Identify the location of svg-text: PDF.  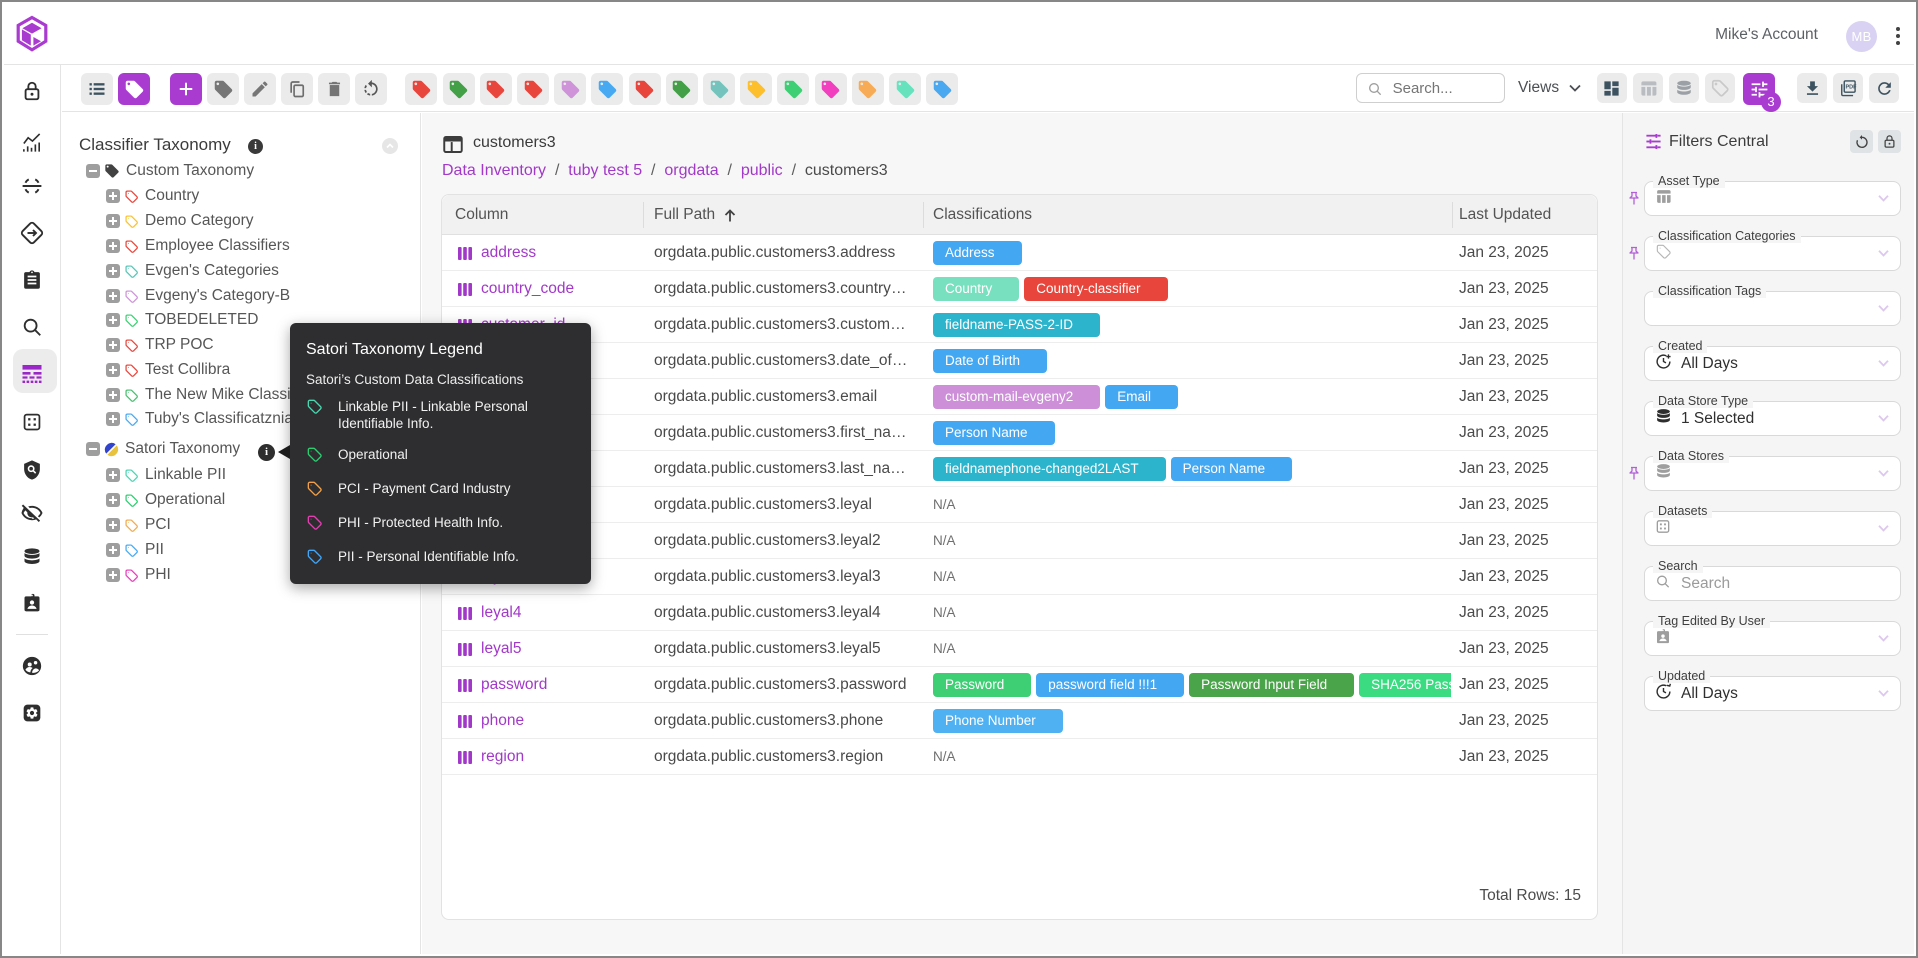
(1852, 88).